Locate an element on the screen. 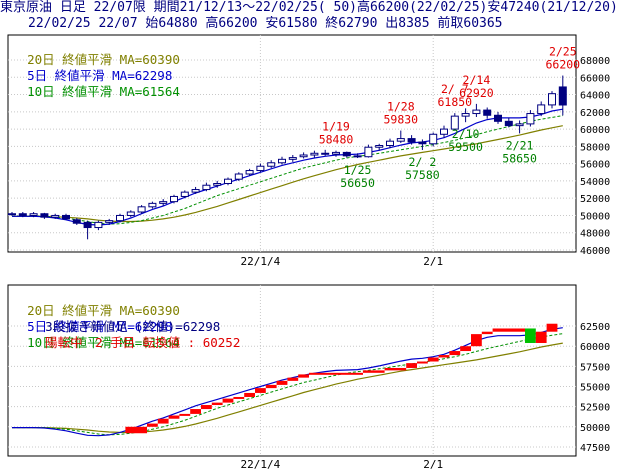  brick-down is located at coordinates (530, 335).